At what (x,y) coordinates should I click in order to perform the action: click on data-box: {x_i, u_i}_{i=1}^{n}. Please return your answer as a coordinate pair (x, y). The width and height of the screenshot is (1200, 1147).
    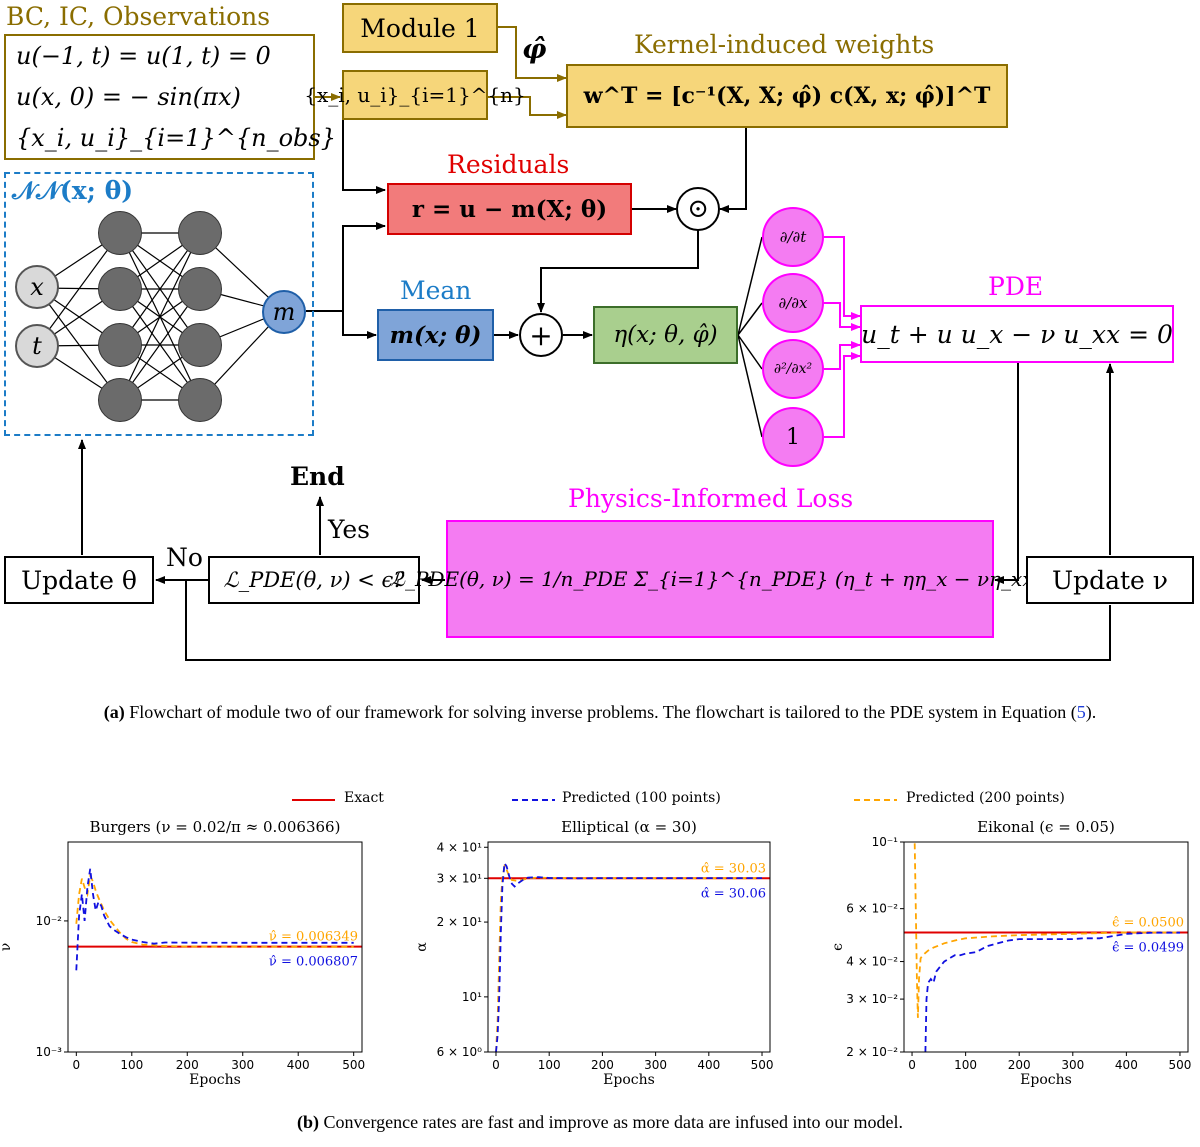
    Looking at the image, I should click on (415, 95).